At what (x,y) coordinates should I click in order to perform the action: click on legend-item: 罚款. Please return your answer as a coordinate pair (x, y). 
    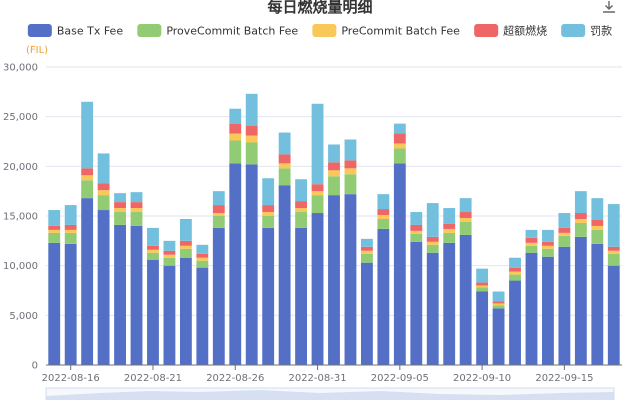
    Looking at the image, I should click on (586, 31).